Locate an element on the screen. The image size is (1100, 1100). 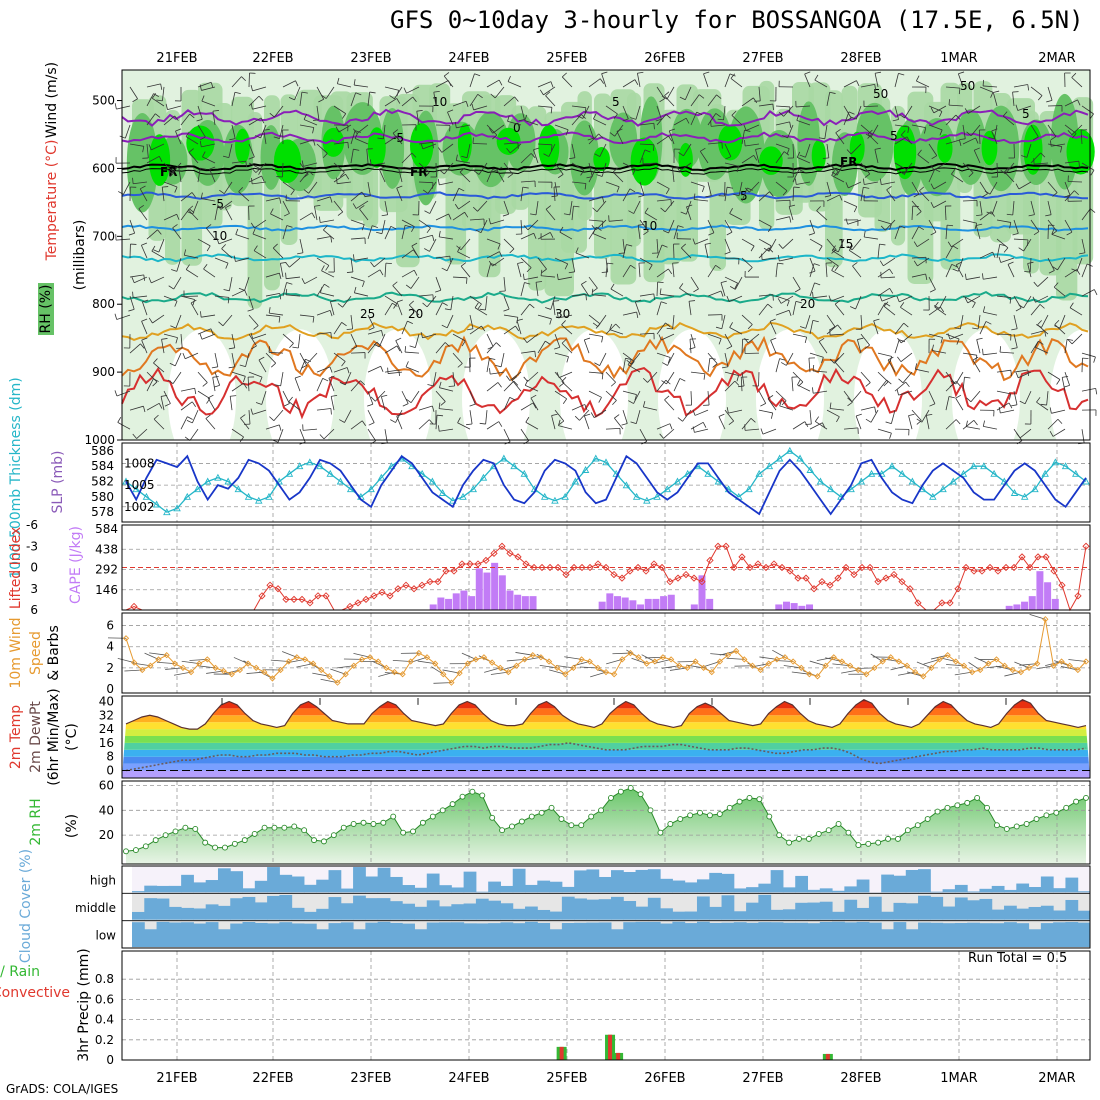
wind-speed-axis-label: Speed is located at coordinates (36, 653).